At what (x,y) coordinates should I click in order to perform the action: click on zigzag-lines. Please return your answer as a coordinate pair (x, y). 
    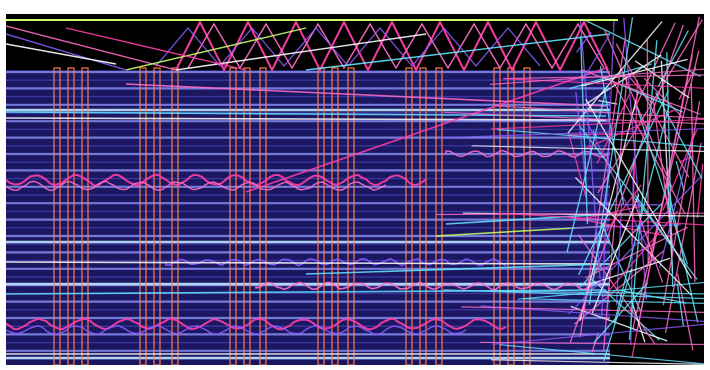
    Looking at the image, I should click on (308, 46).